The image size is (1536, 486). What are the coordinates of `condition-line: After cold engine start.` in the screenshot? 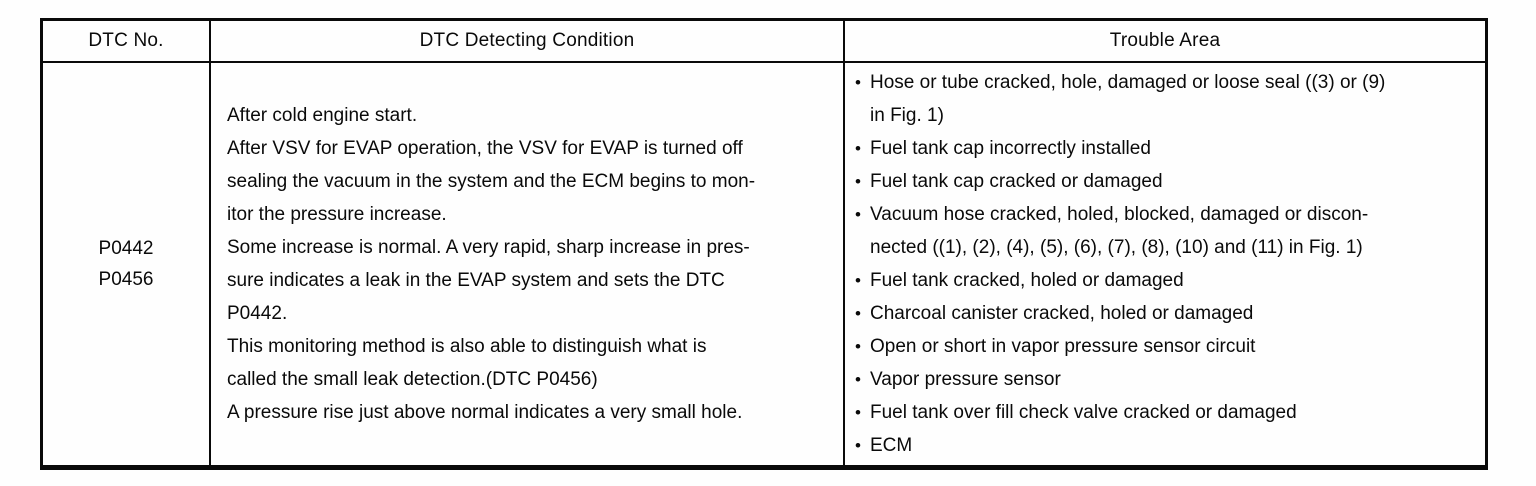 It's located at (322, 115).